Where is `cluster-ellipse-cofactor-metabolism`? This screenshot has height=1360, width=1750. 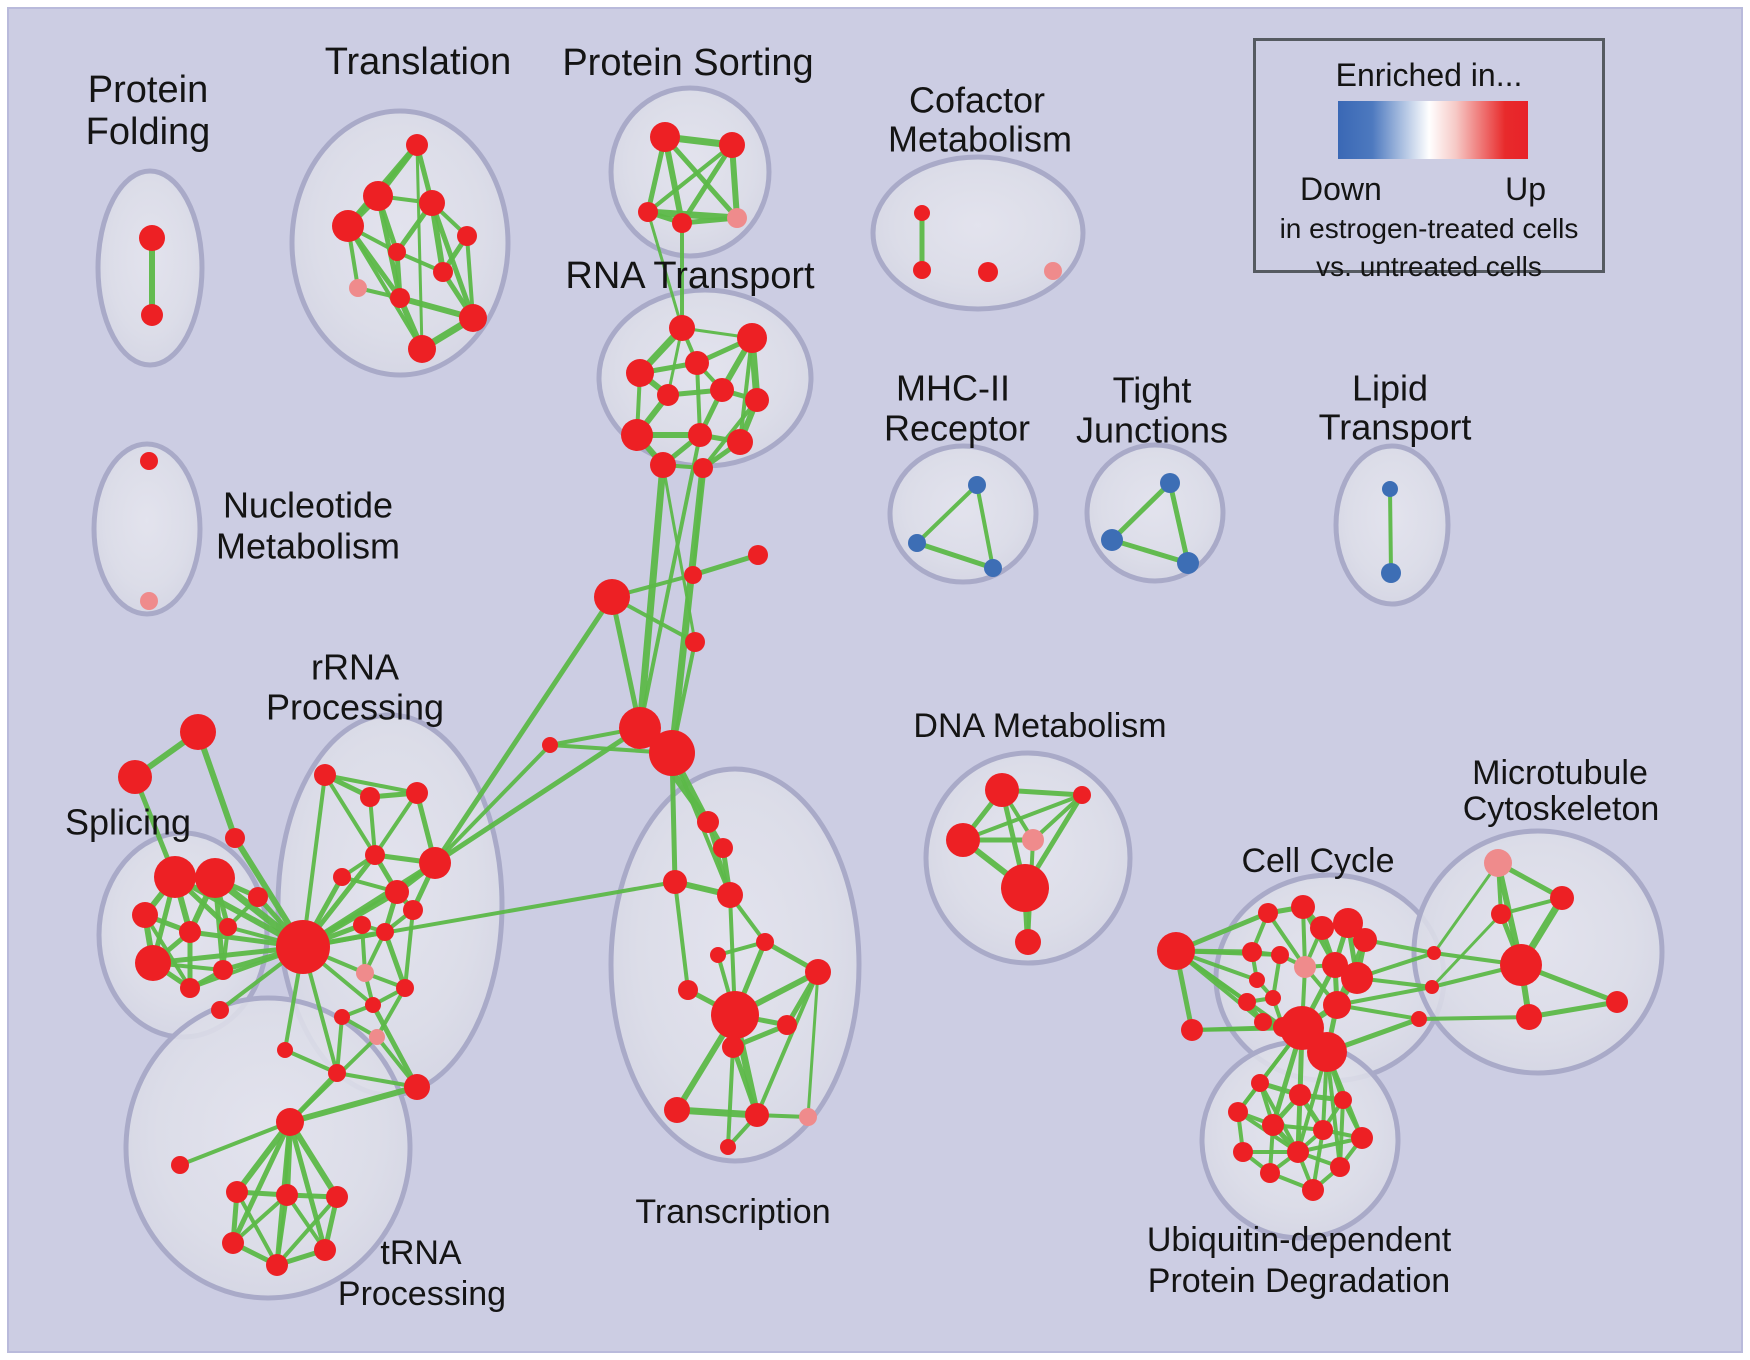 cluster-ellipse-cofactor-metabolism is located at coordinates (978, 233).